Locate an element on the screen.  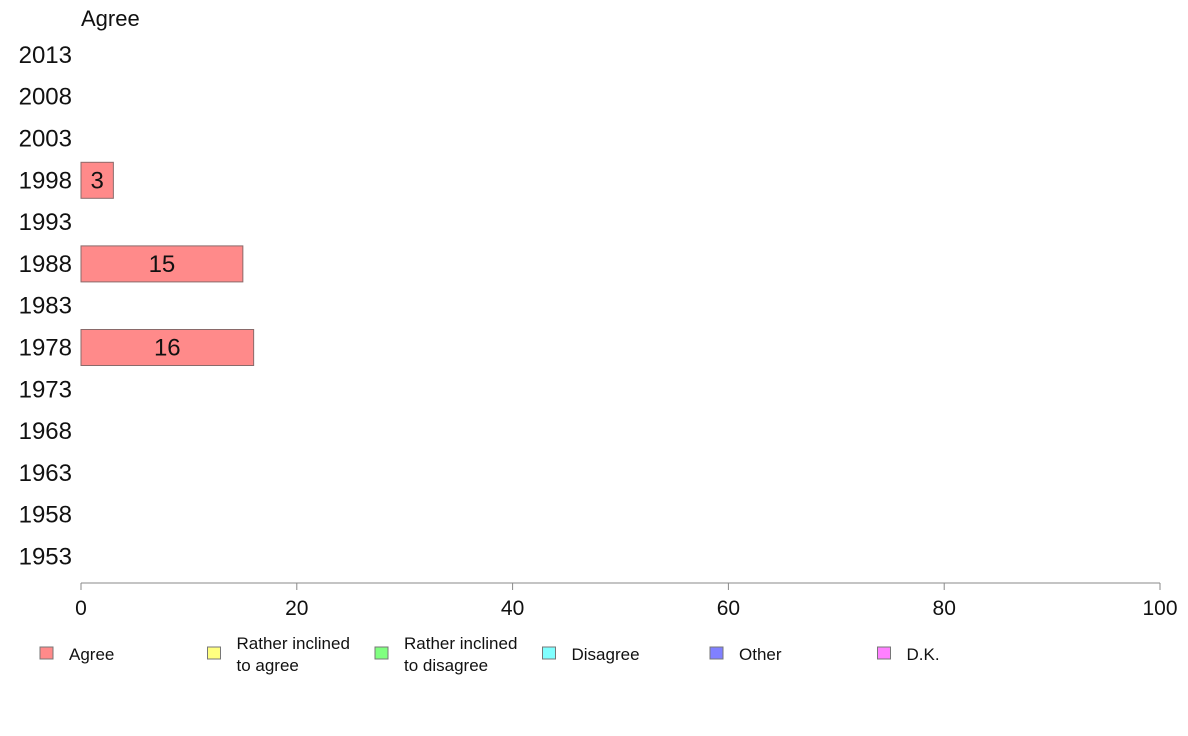
bar-label-1988: 15 is located at coordinates (162, 264).